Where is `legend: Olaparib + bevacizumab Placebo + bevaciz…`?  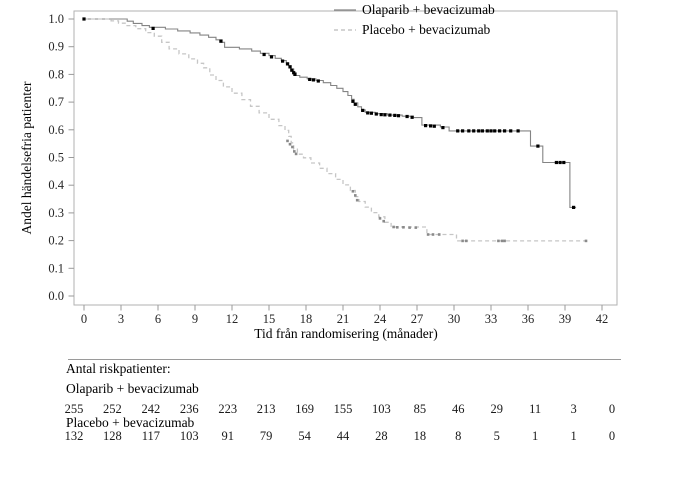 legend: Olaparib + bevacizumab Placebo + bevaciz… is located at coordinates (414, 19).